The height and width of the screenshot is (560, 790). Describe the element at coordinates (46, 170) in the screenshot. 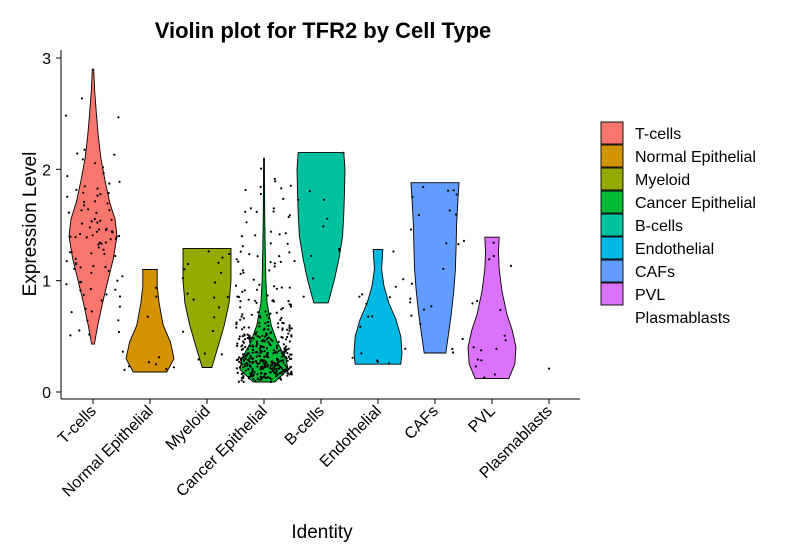

I see `y-tick-label: 2` at that location.